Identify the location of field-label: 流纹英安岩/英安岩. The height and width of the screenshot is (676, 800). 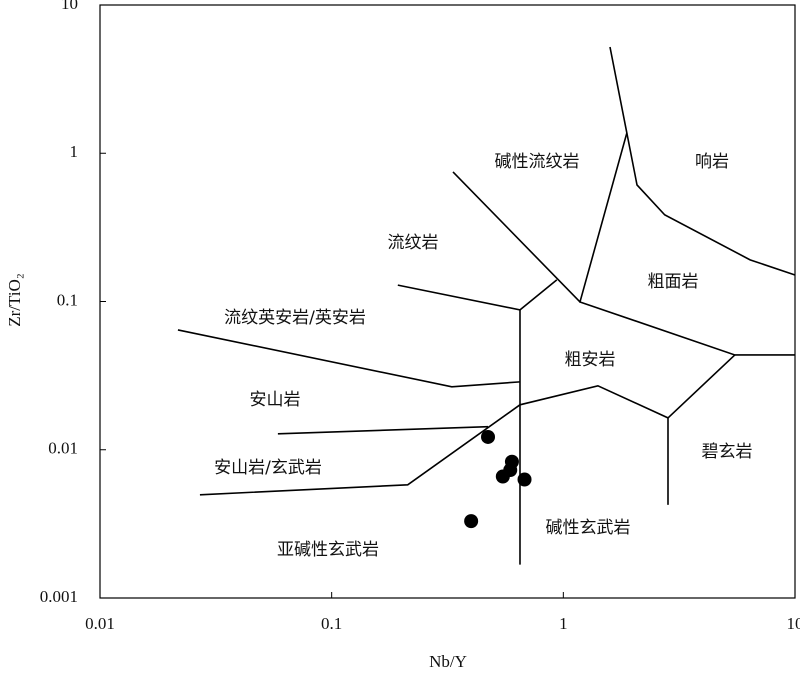
(295, 318).